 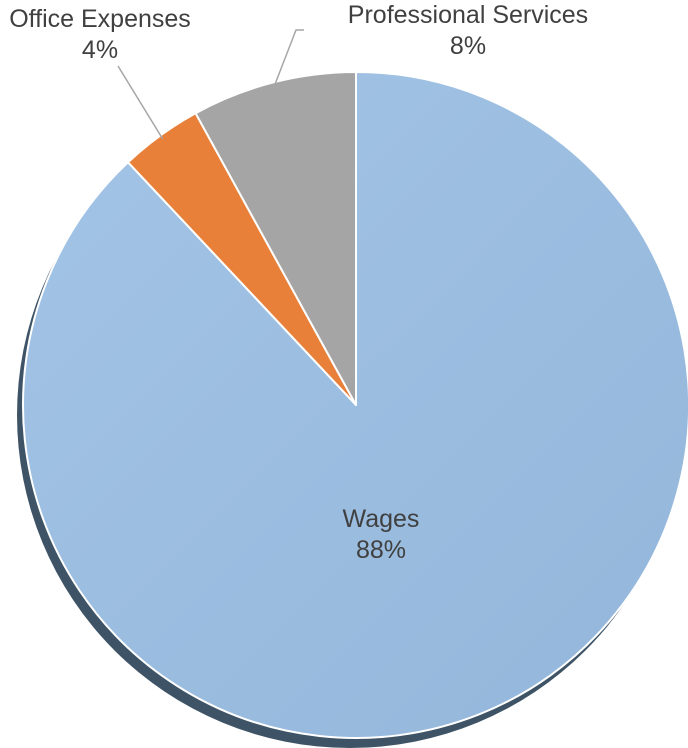 What do you see at coordinates (468, 15) in the screenshot?
I see `label-professional-services-name: Professional Services` at bounding box center [468, 15].